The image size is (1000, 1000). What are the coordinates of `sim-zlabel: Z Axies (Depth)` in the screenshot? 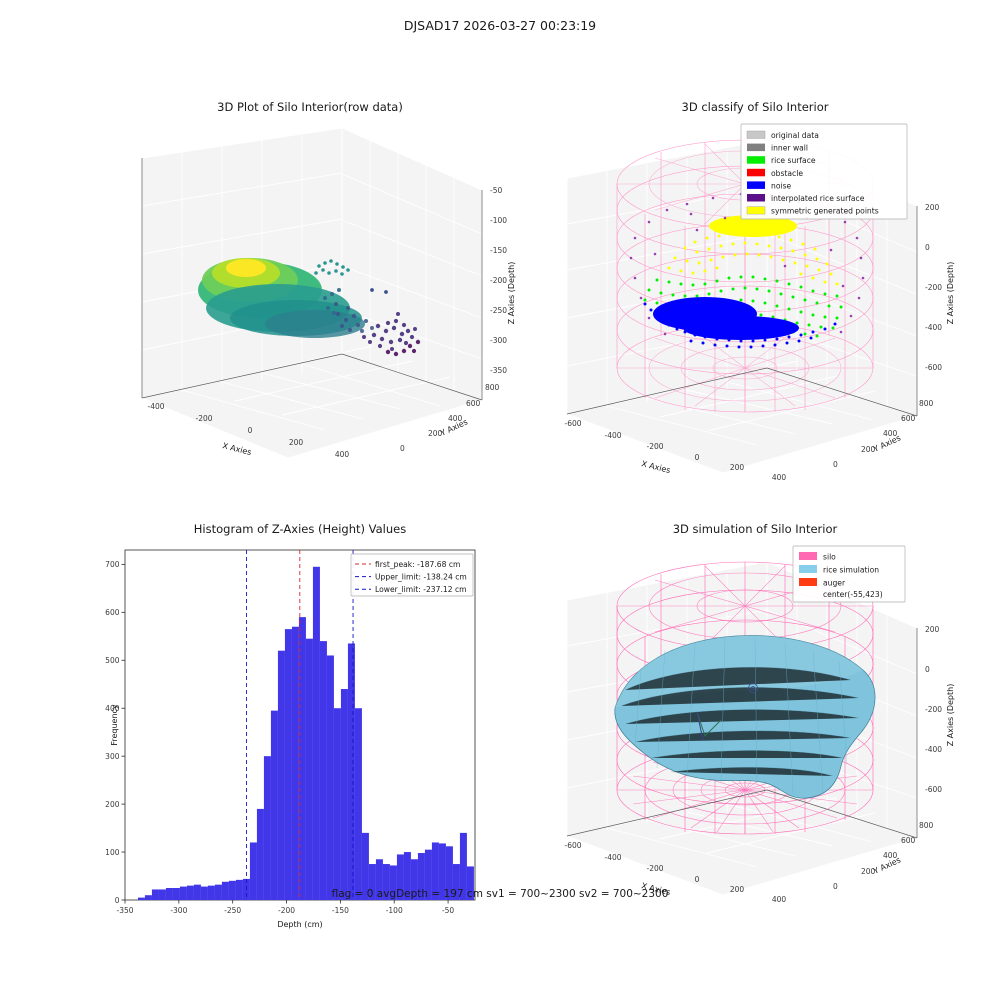 It's located at (950, 715).